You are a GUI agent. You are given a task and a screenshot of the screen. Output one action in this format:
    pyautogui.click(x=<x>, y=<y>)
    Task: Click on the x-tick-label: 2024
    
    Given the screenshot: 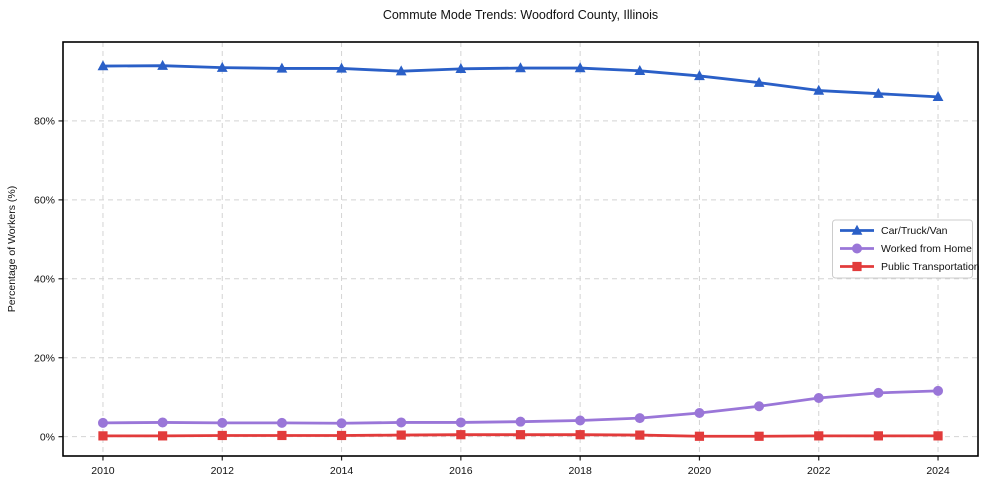 What is the action you would take?
    pyautogui.click(x=938, y=471)
    